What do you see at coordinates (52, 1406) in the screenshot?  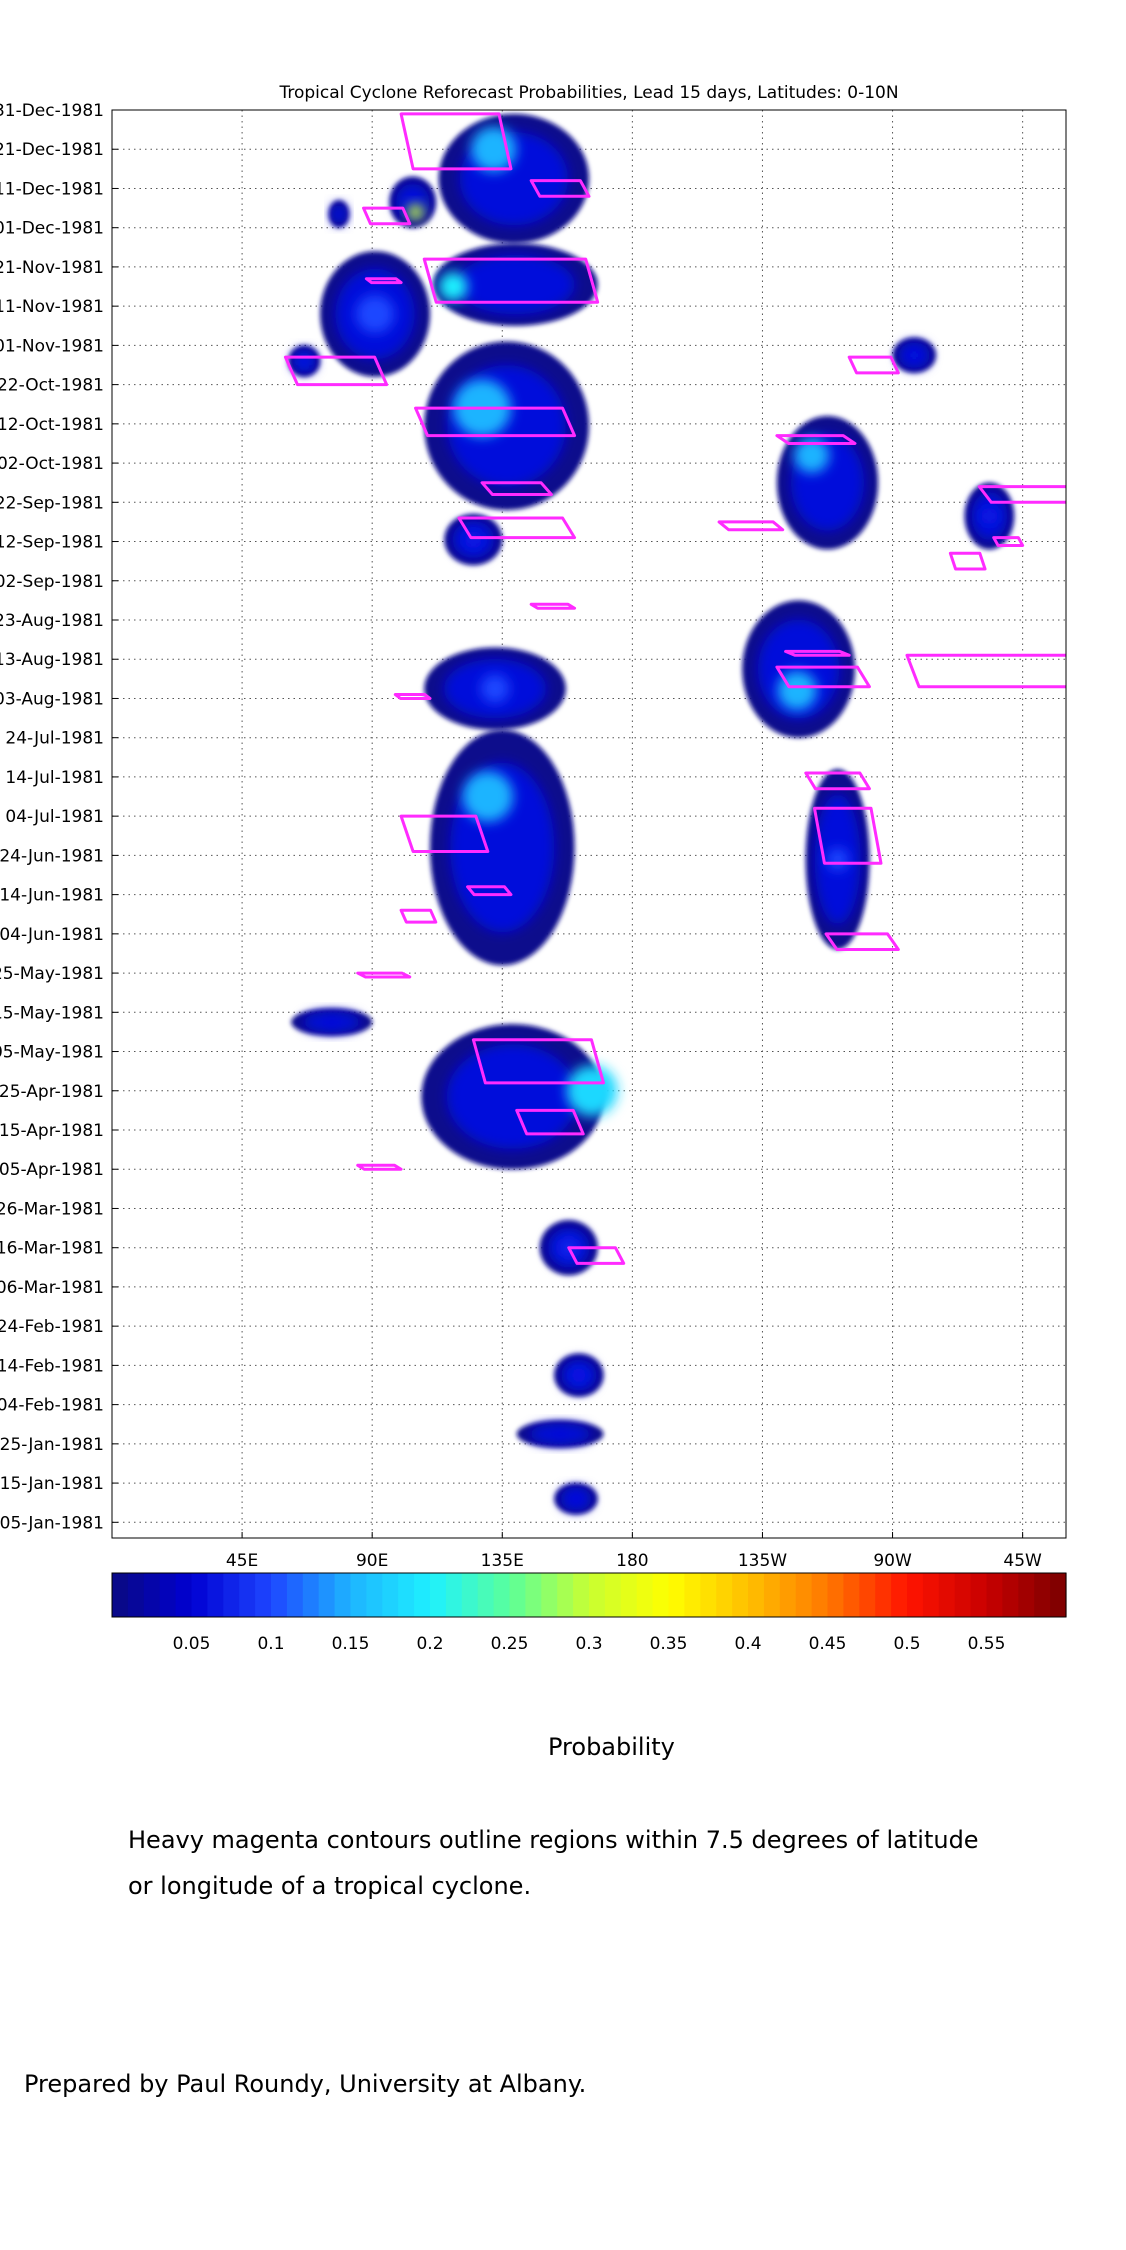 I see `y-tick-label: 04-Feb-1981` at bounding box center [52, 1406].